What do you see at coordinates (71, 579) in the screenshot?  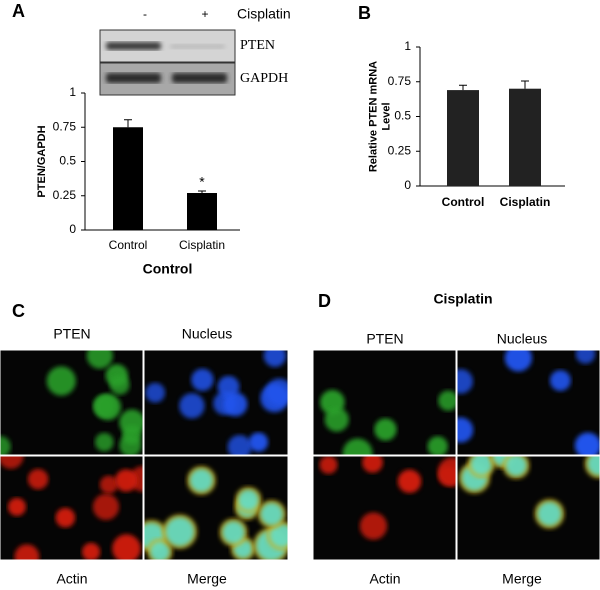 I see `channel-label: Actin` at bounding box center [71, 579].